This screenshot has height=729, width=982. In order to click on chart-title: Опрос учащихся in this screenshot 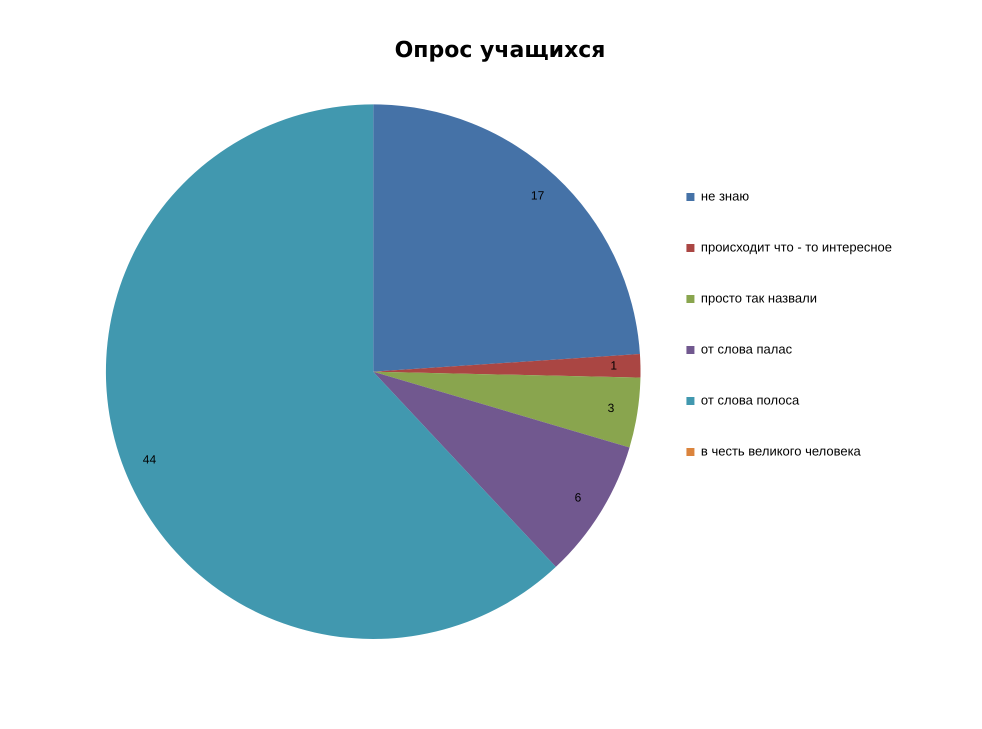, I will do `click(500, 50)`.